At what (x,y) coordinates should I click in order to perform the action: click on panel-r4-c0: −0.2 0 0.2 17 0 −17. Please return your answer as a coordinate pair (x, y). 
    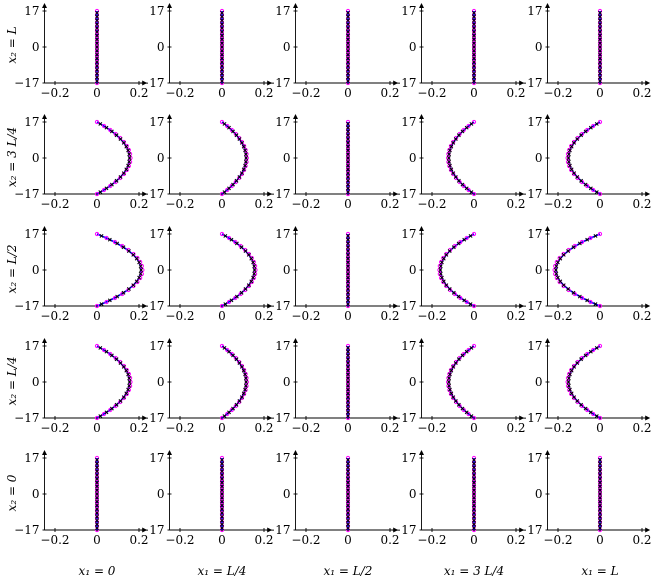
    Looking at the image, I should click on (81, 498).